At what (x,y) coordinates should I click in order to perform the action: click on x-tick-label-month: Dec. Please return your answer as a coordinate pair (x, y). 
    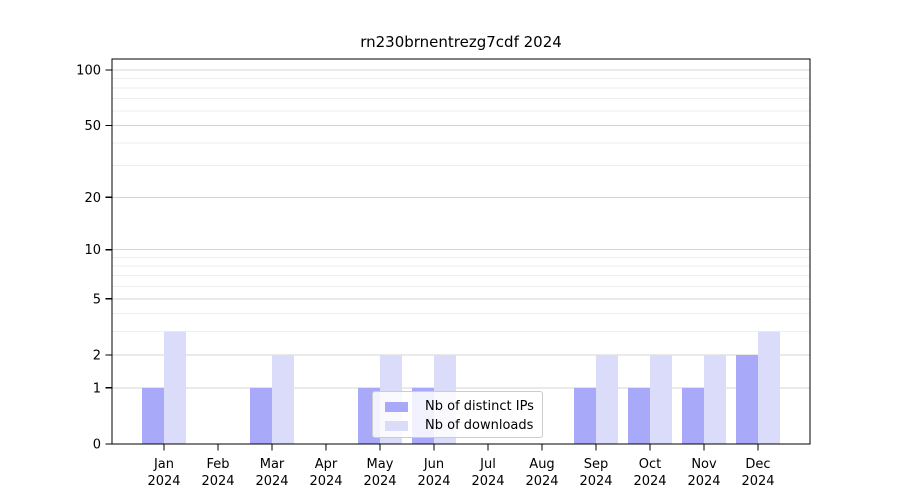
    Looking at the image, I should click on (757, 464).